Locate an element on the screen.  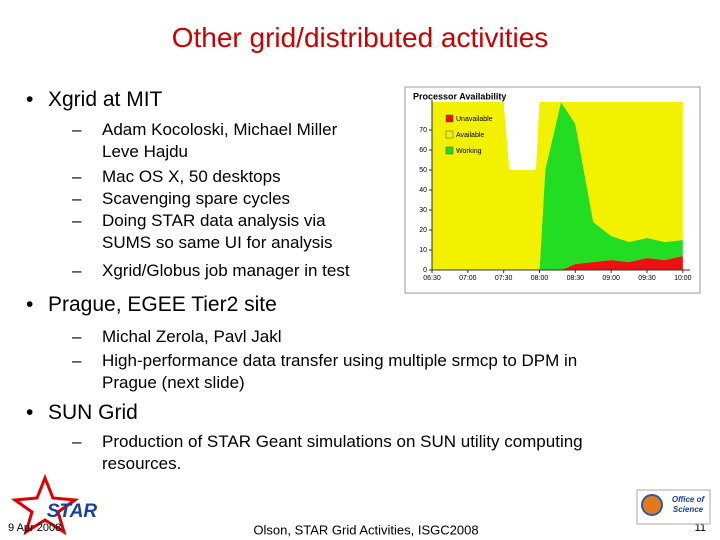
sub-bullet: Xgrid/Globus job manager in test is located at coordinates (211, 271).